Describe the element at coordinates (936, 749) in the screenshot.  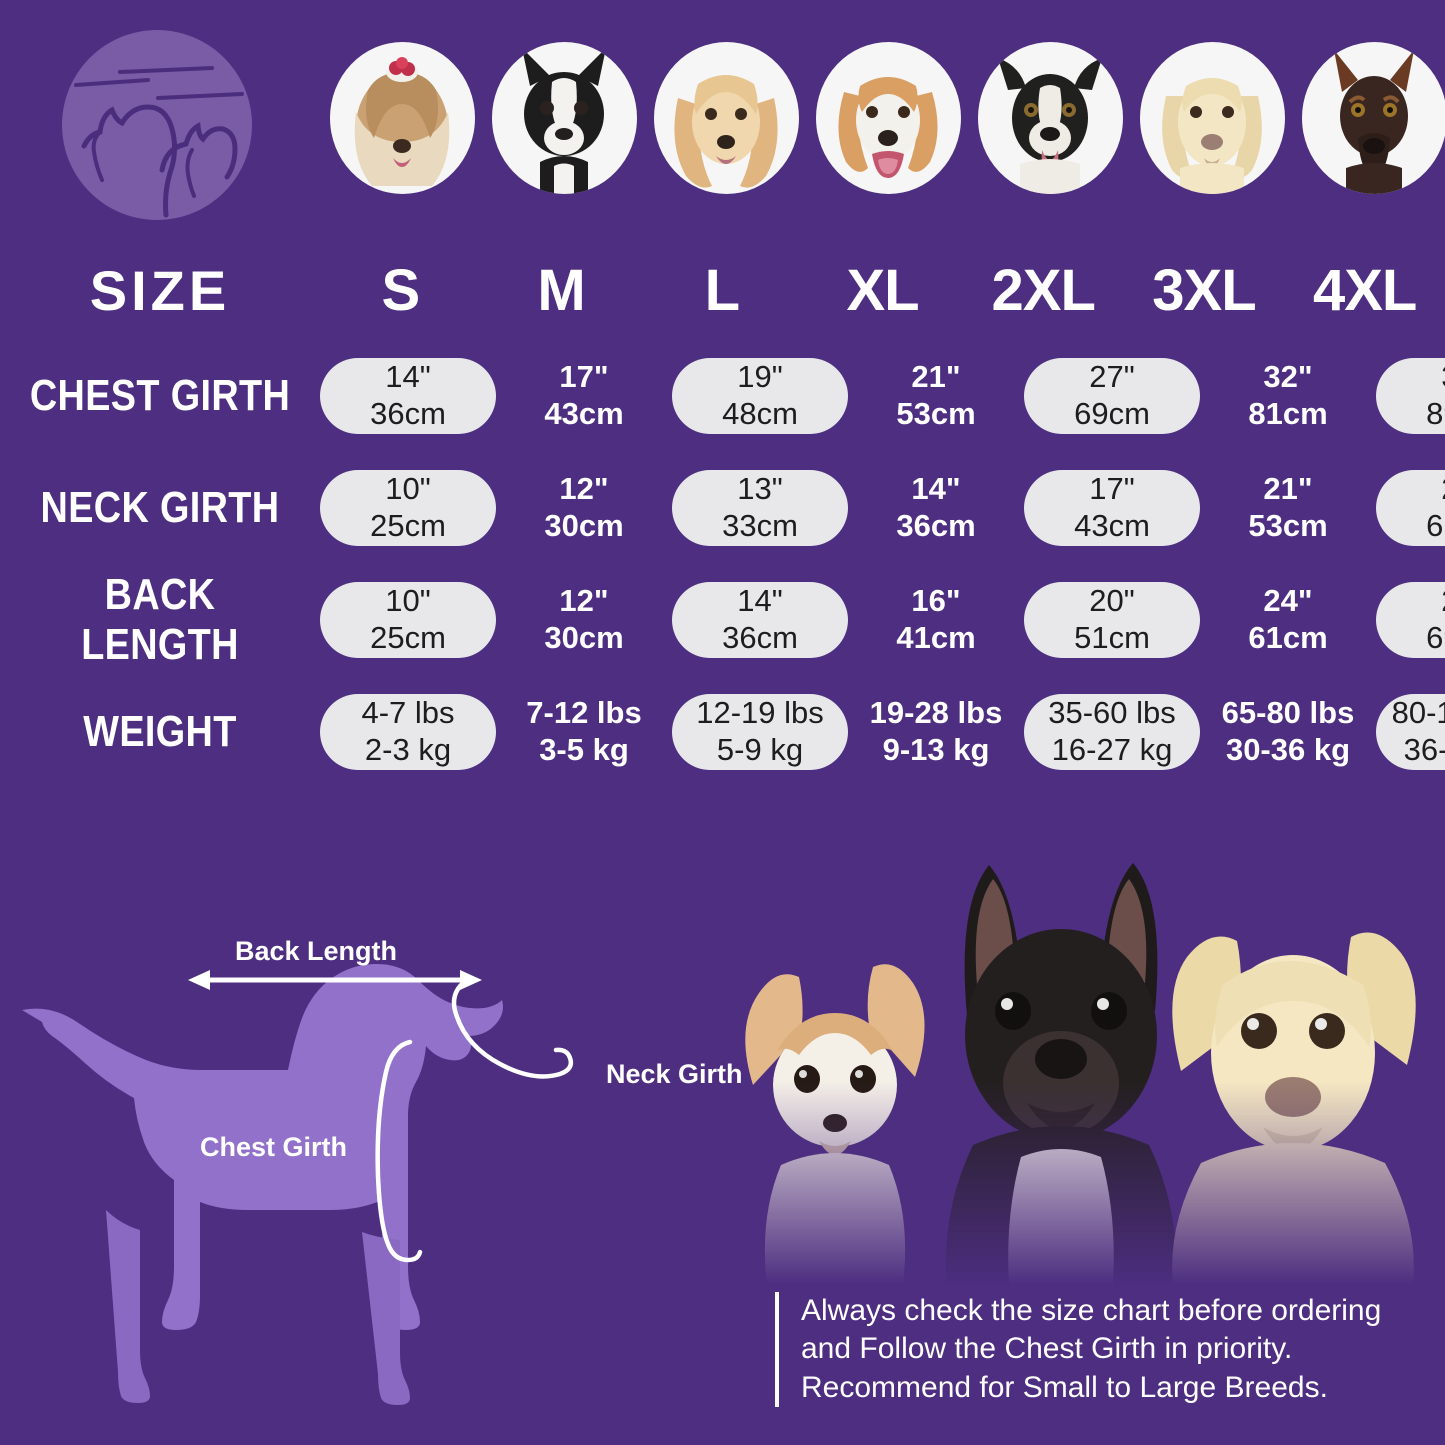
I see `cell-metric: 9-13 kg` at that location.